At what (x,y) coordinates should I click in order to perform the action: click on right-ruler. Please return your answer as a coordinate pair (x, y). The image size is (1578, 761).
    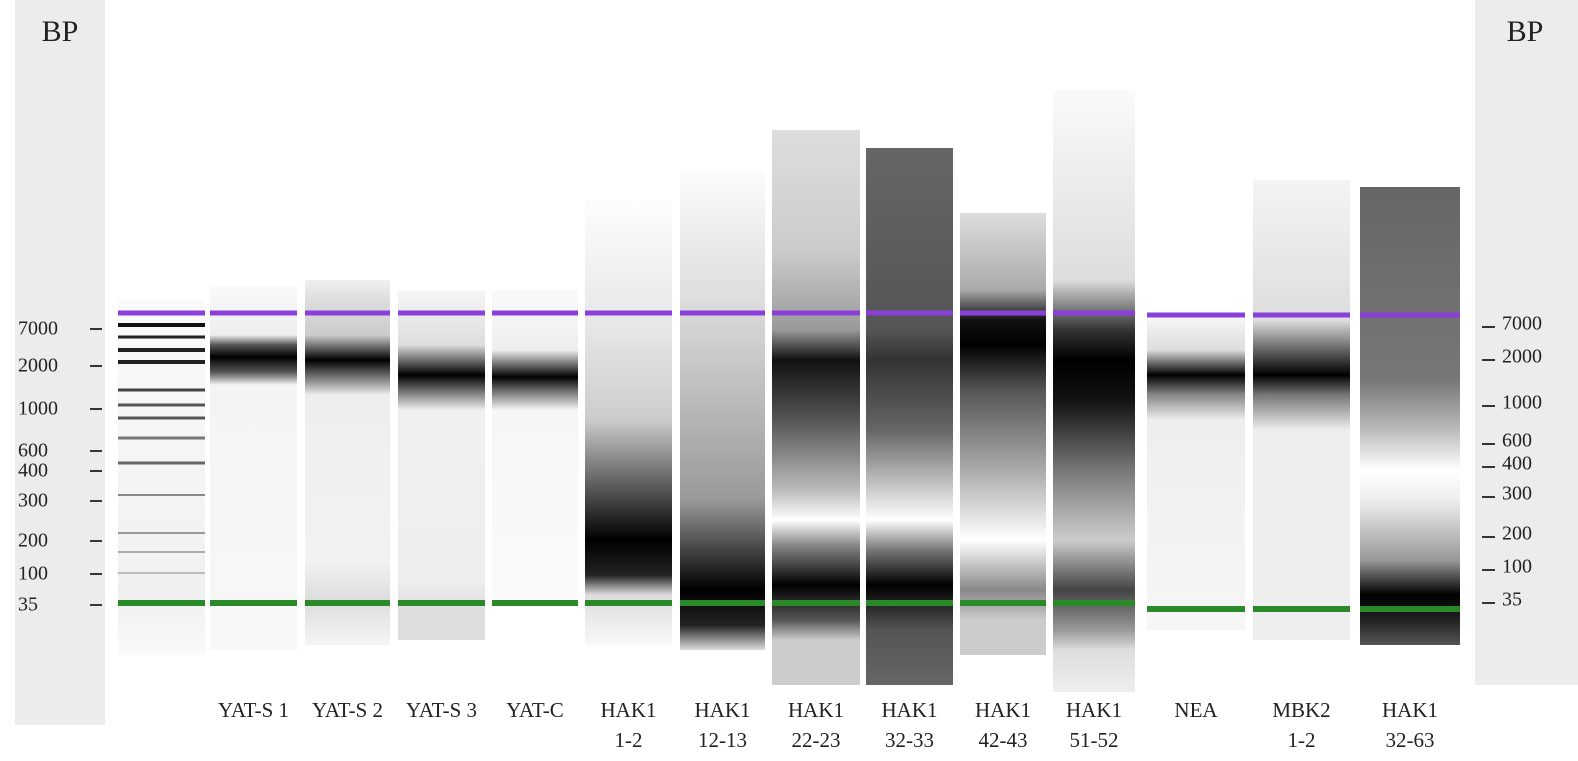
    Looking at the image, I should click on (1526, 342).